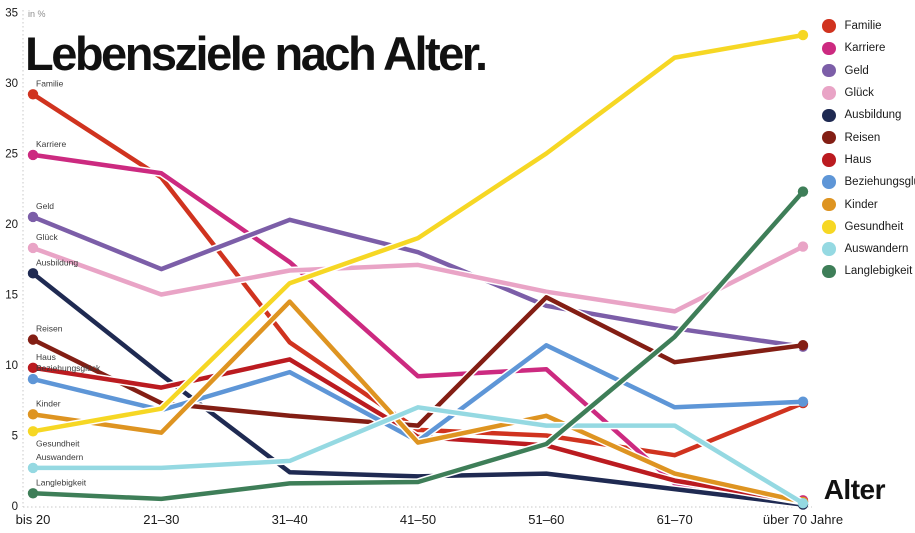  I want to click on series-line-glck, so click(418, 279).